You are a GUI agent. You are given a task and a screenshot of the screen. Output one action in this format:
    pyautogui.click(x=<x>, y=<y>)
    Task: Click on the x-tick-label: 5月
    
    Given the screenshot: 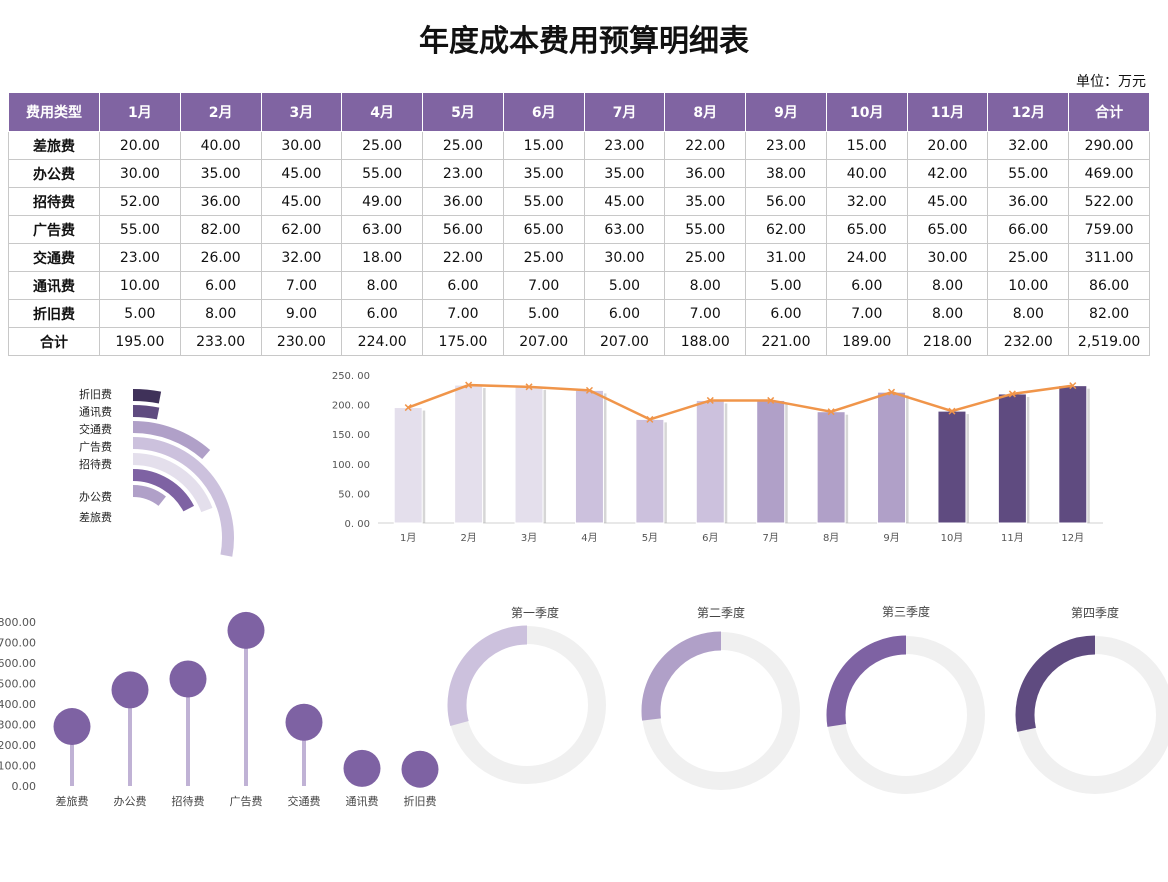 What is the action you would take?
    pyautogui.click(x=650, y=538)
    